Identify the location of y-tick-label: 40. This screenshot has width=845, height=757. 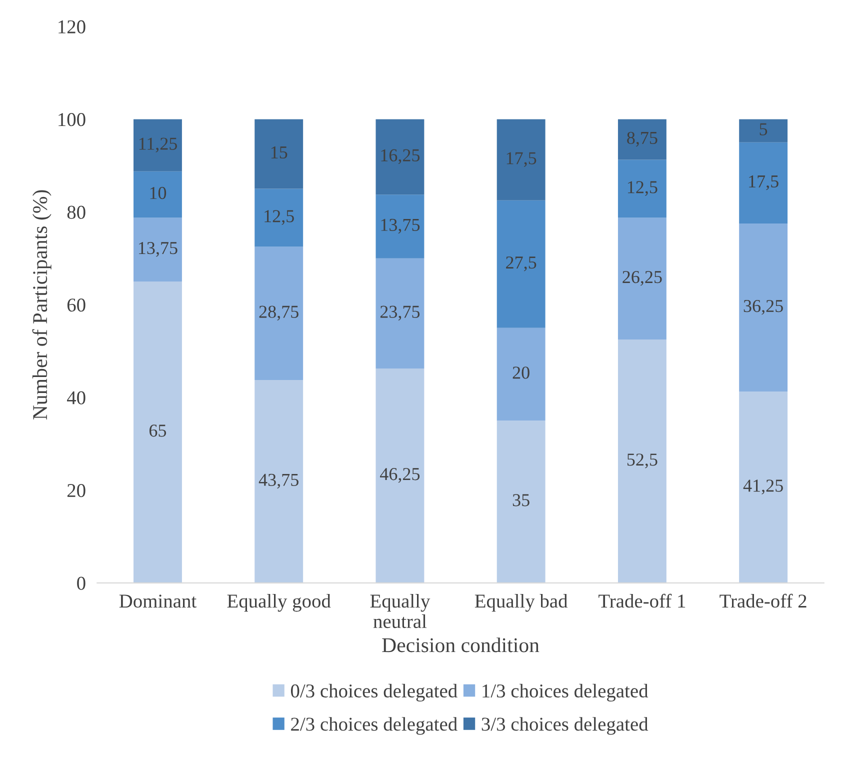
(76, 397).